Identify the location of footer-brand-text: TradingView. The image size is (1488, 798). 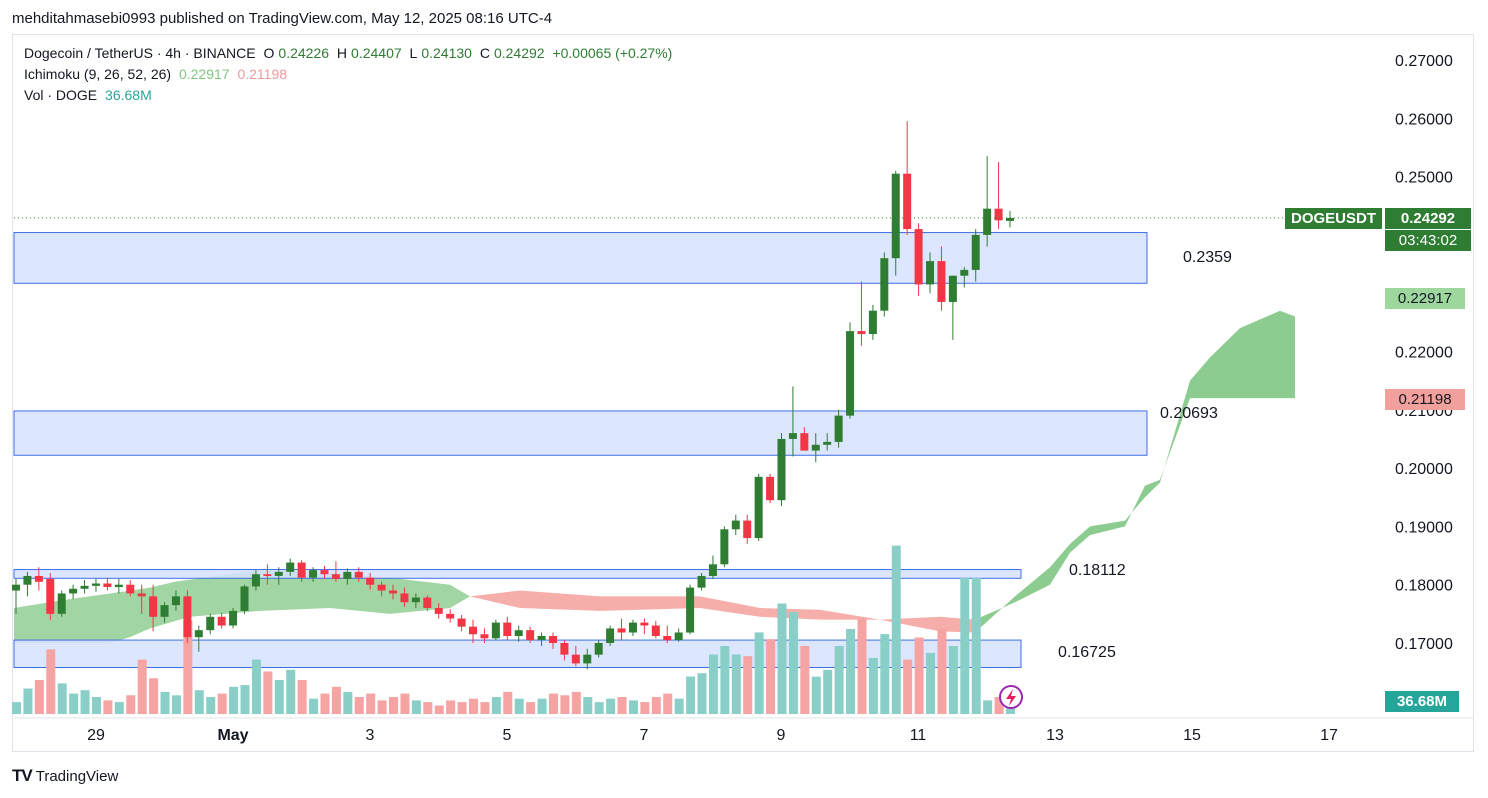
(77, 776).